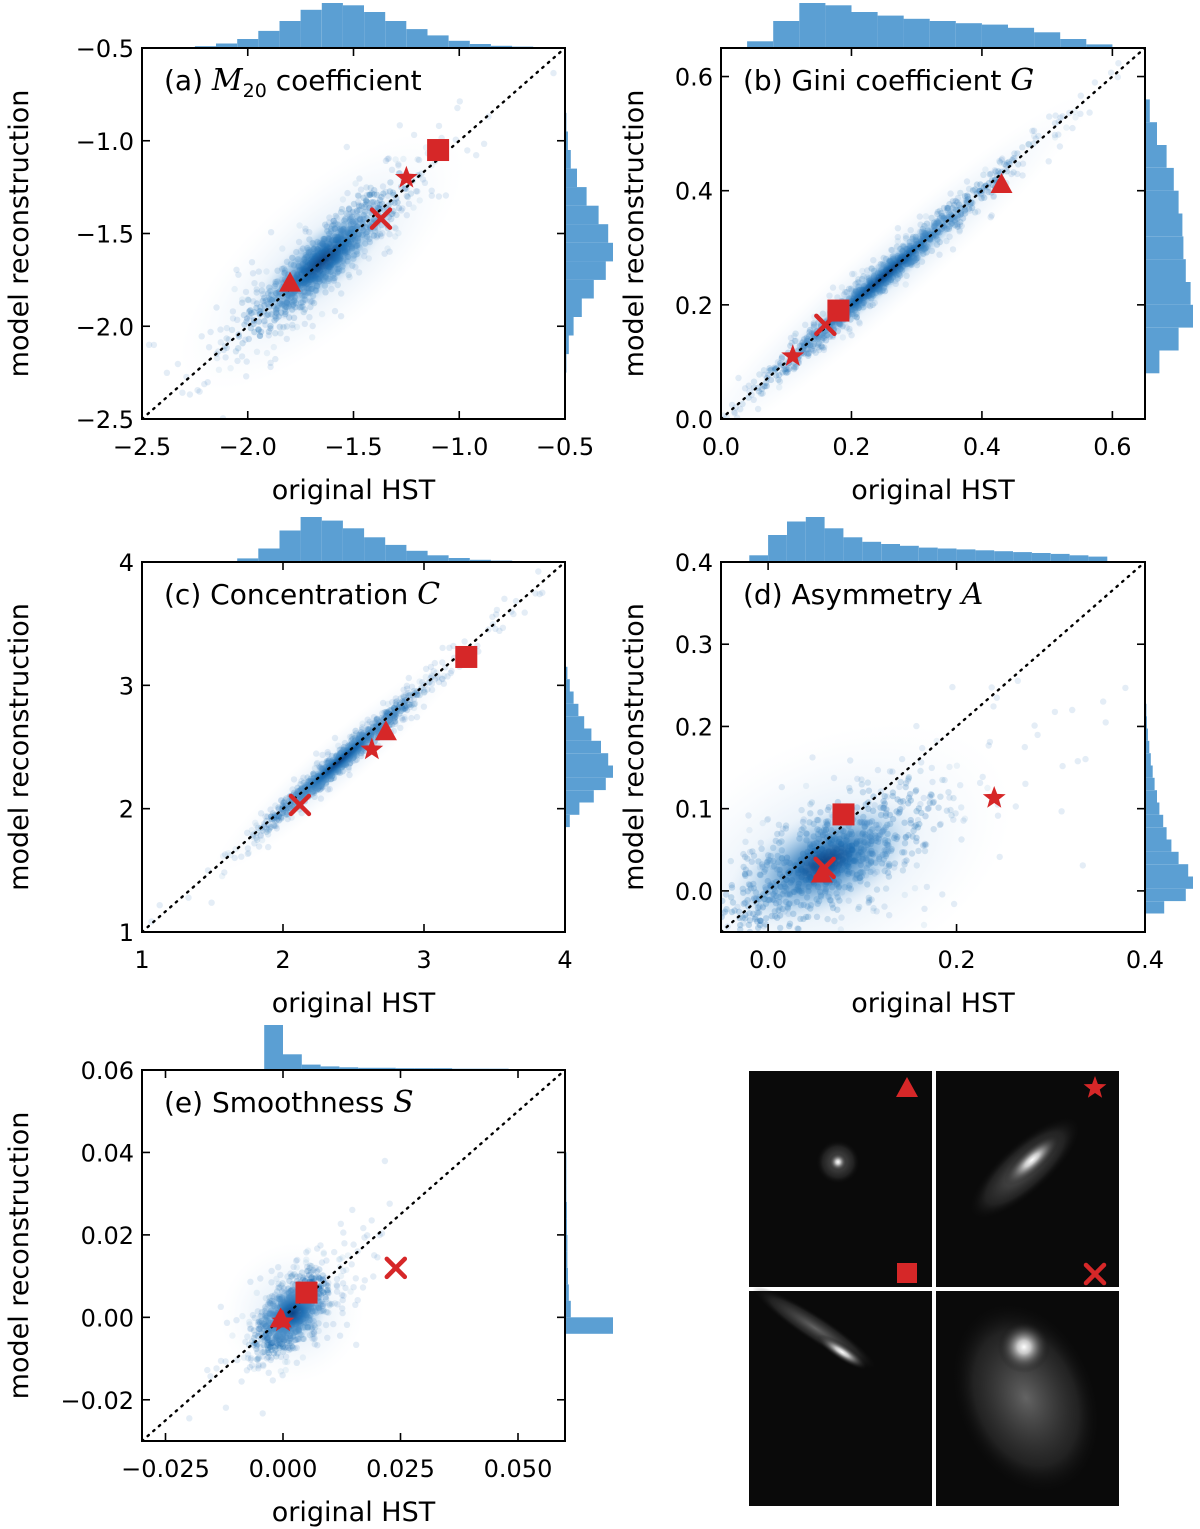 Image resolution: width=1200 pixels, height=1529 pixels. I want to click on x-marker, so click(396, 1268).